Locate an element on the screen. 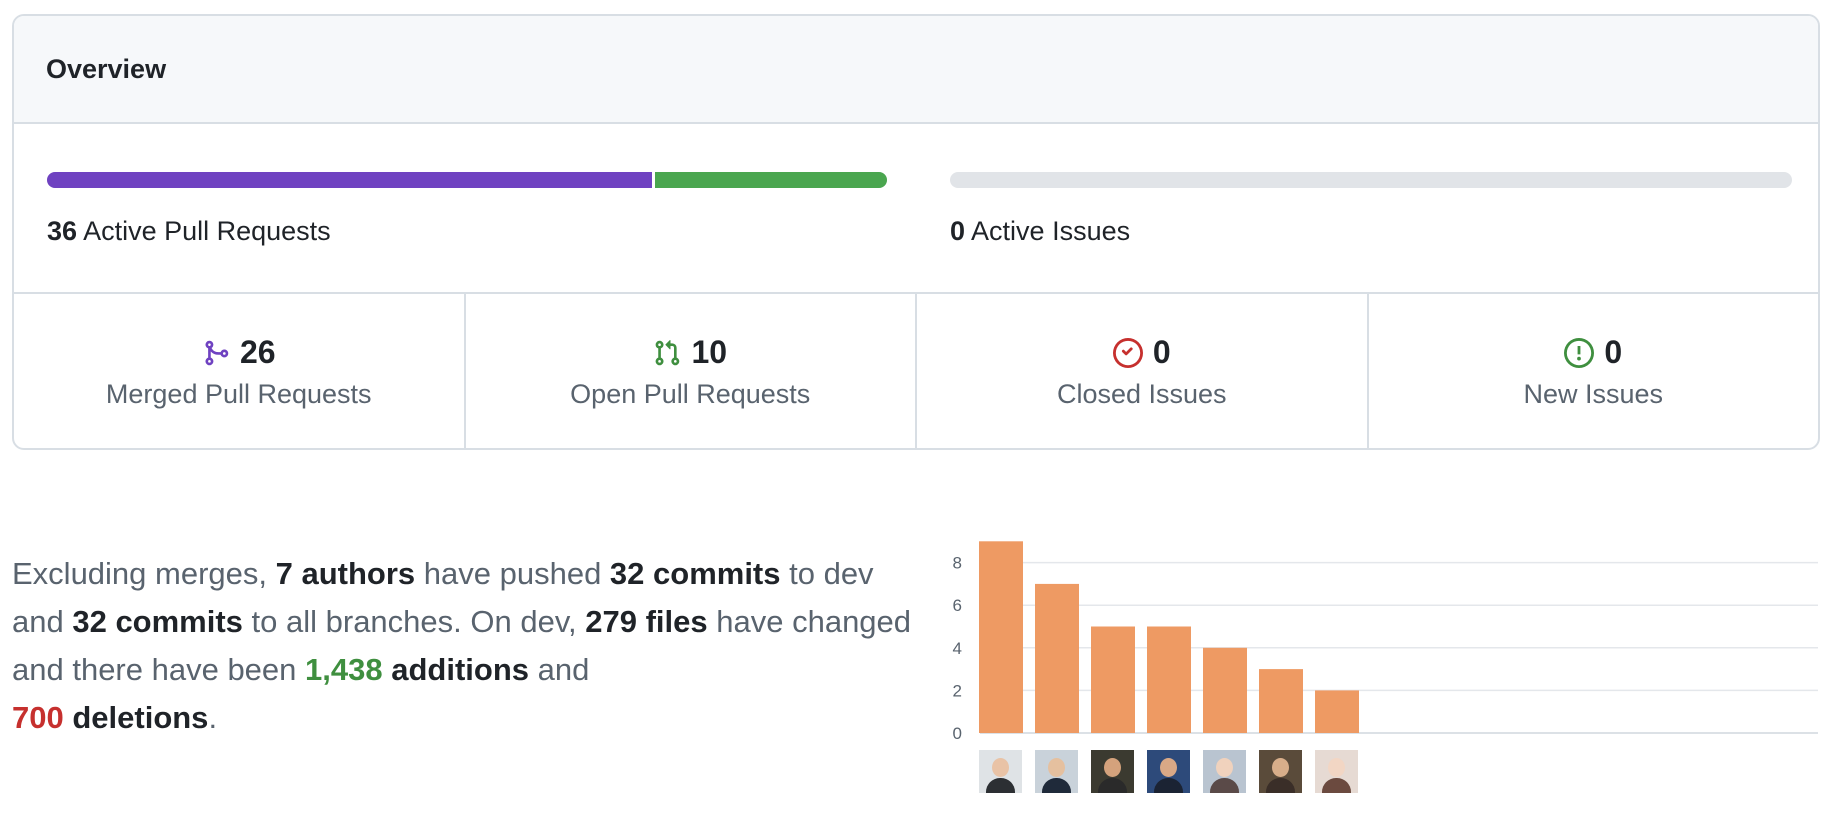 This screenshot has height=814, width=1834. y-tick-label: 6 is located at coordinates (957, 605).